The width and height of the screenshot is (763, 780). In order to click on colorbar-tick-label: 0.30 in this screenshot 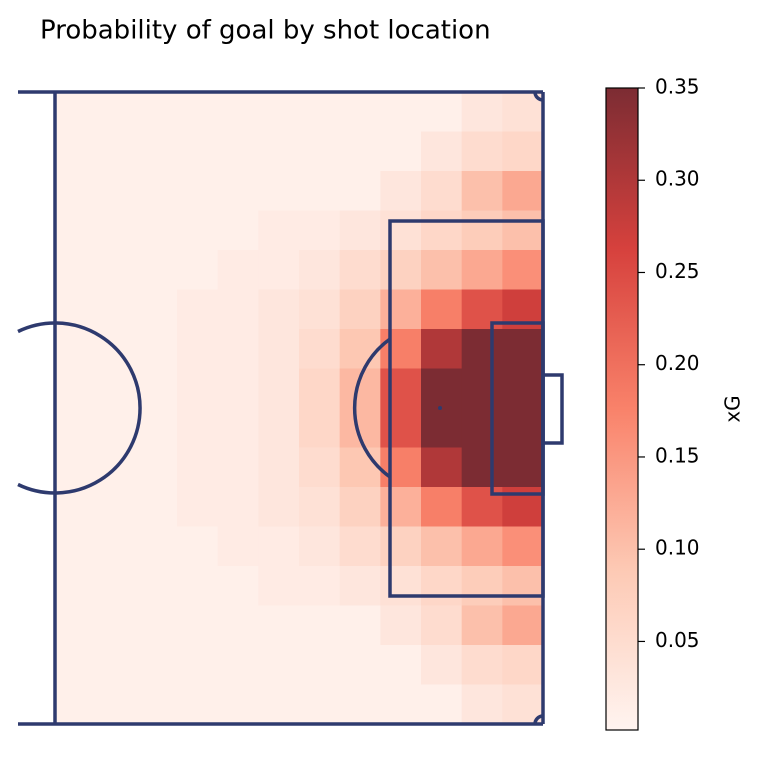, I will do `click(677, 179)`.